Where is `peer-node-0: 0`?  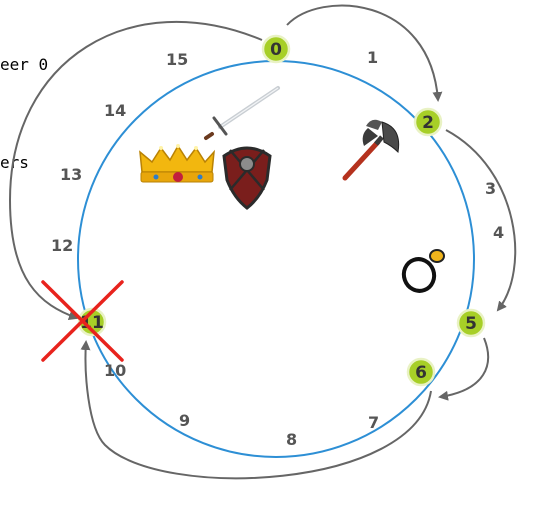
peer-node-0: 0 is located at coordinates (276, 49).